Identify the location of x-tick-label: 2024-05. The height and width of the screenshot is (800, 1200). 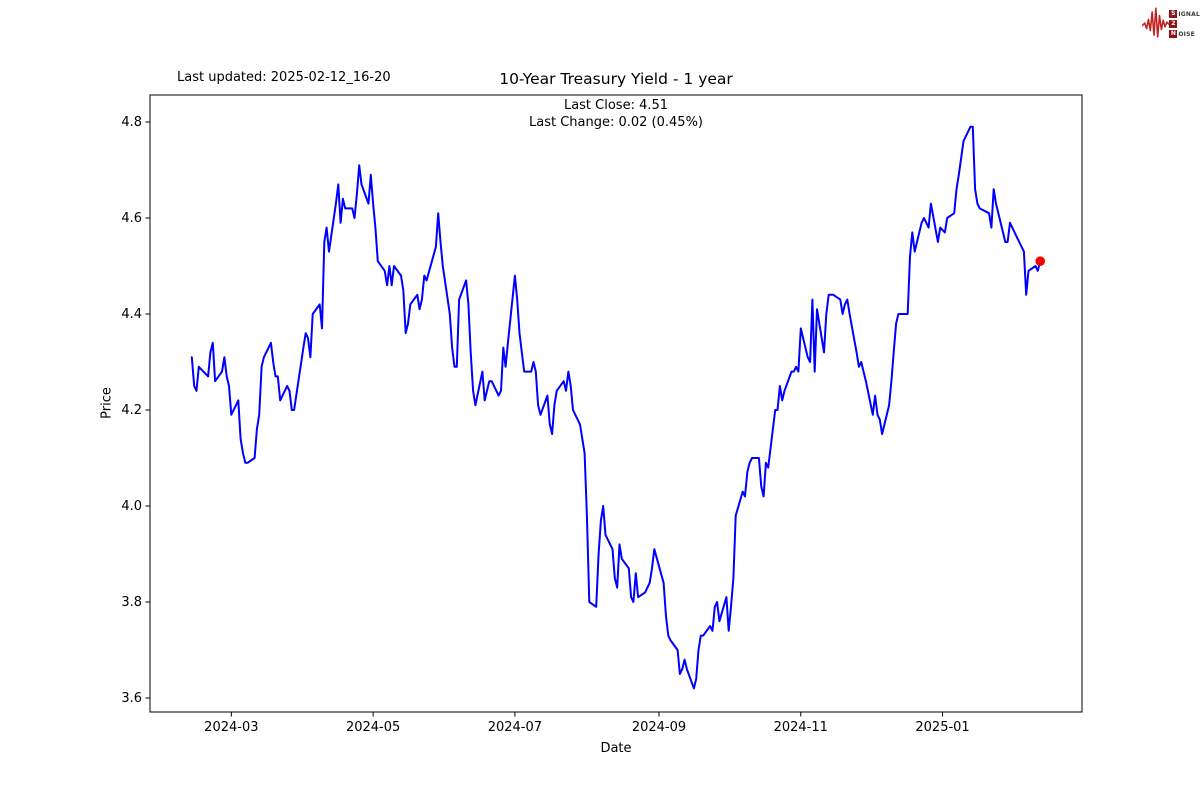
(373, 727).